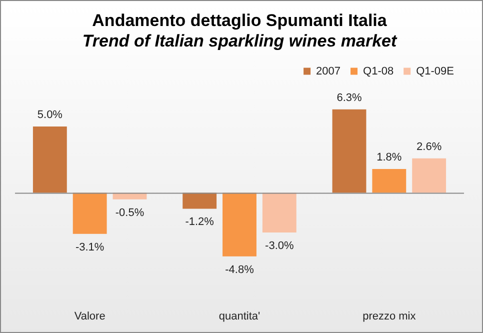  What do you see at coordinates (199, 222) in the screenshot?
I see `data-label: -1.2%` at bounding box center [199, 222].